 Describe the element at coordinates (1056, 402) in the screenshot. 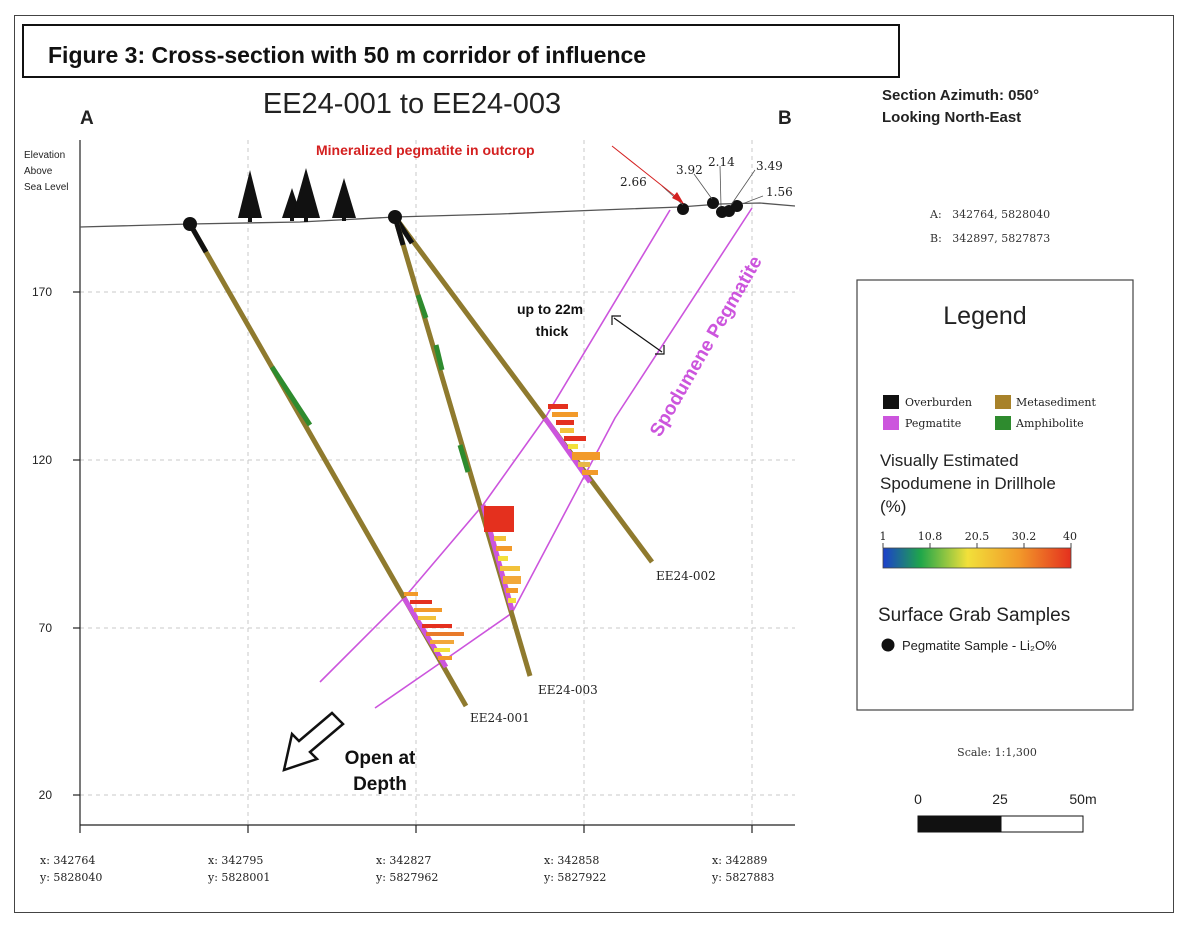

I see `legend-item-label: Metasediment` at that location.